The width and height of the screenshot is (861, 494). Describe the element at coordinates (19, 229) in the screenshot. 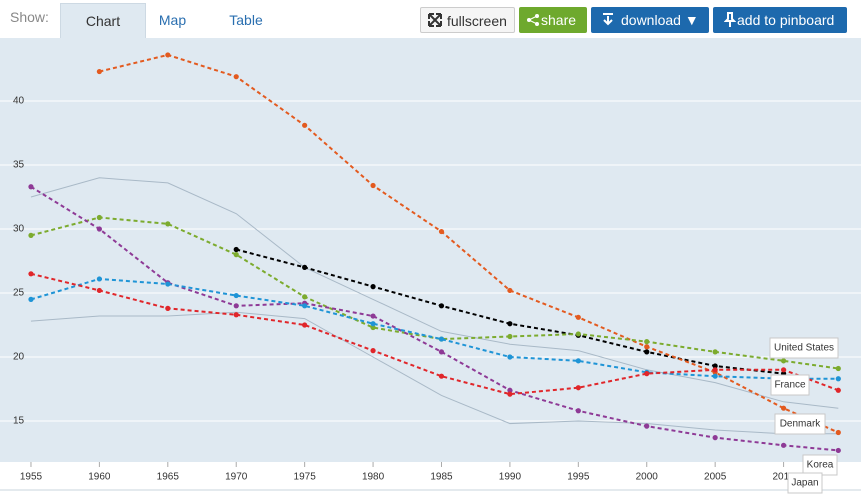

I see `y-tick-label: 30` at that location.